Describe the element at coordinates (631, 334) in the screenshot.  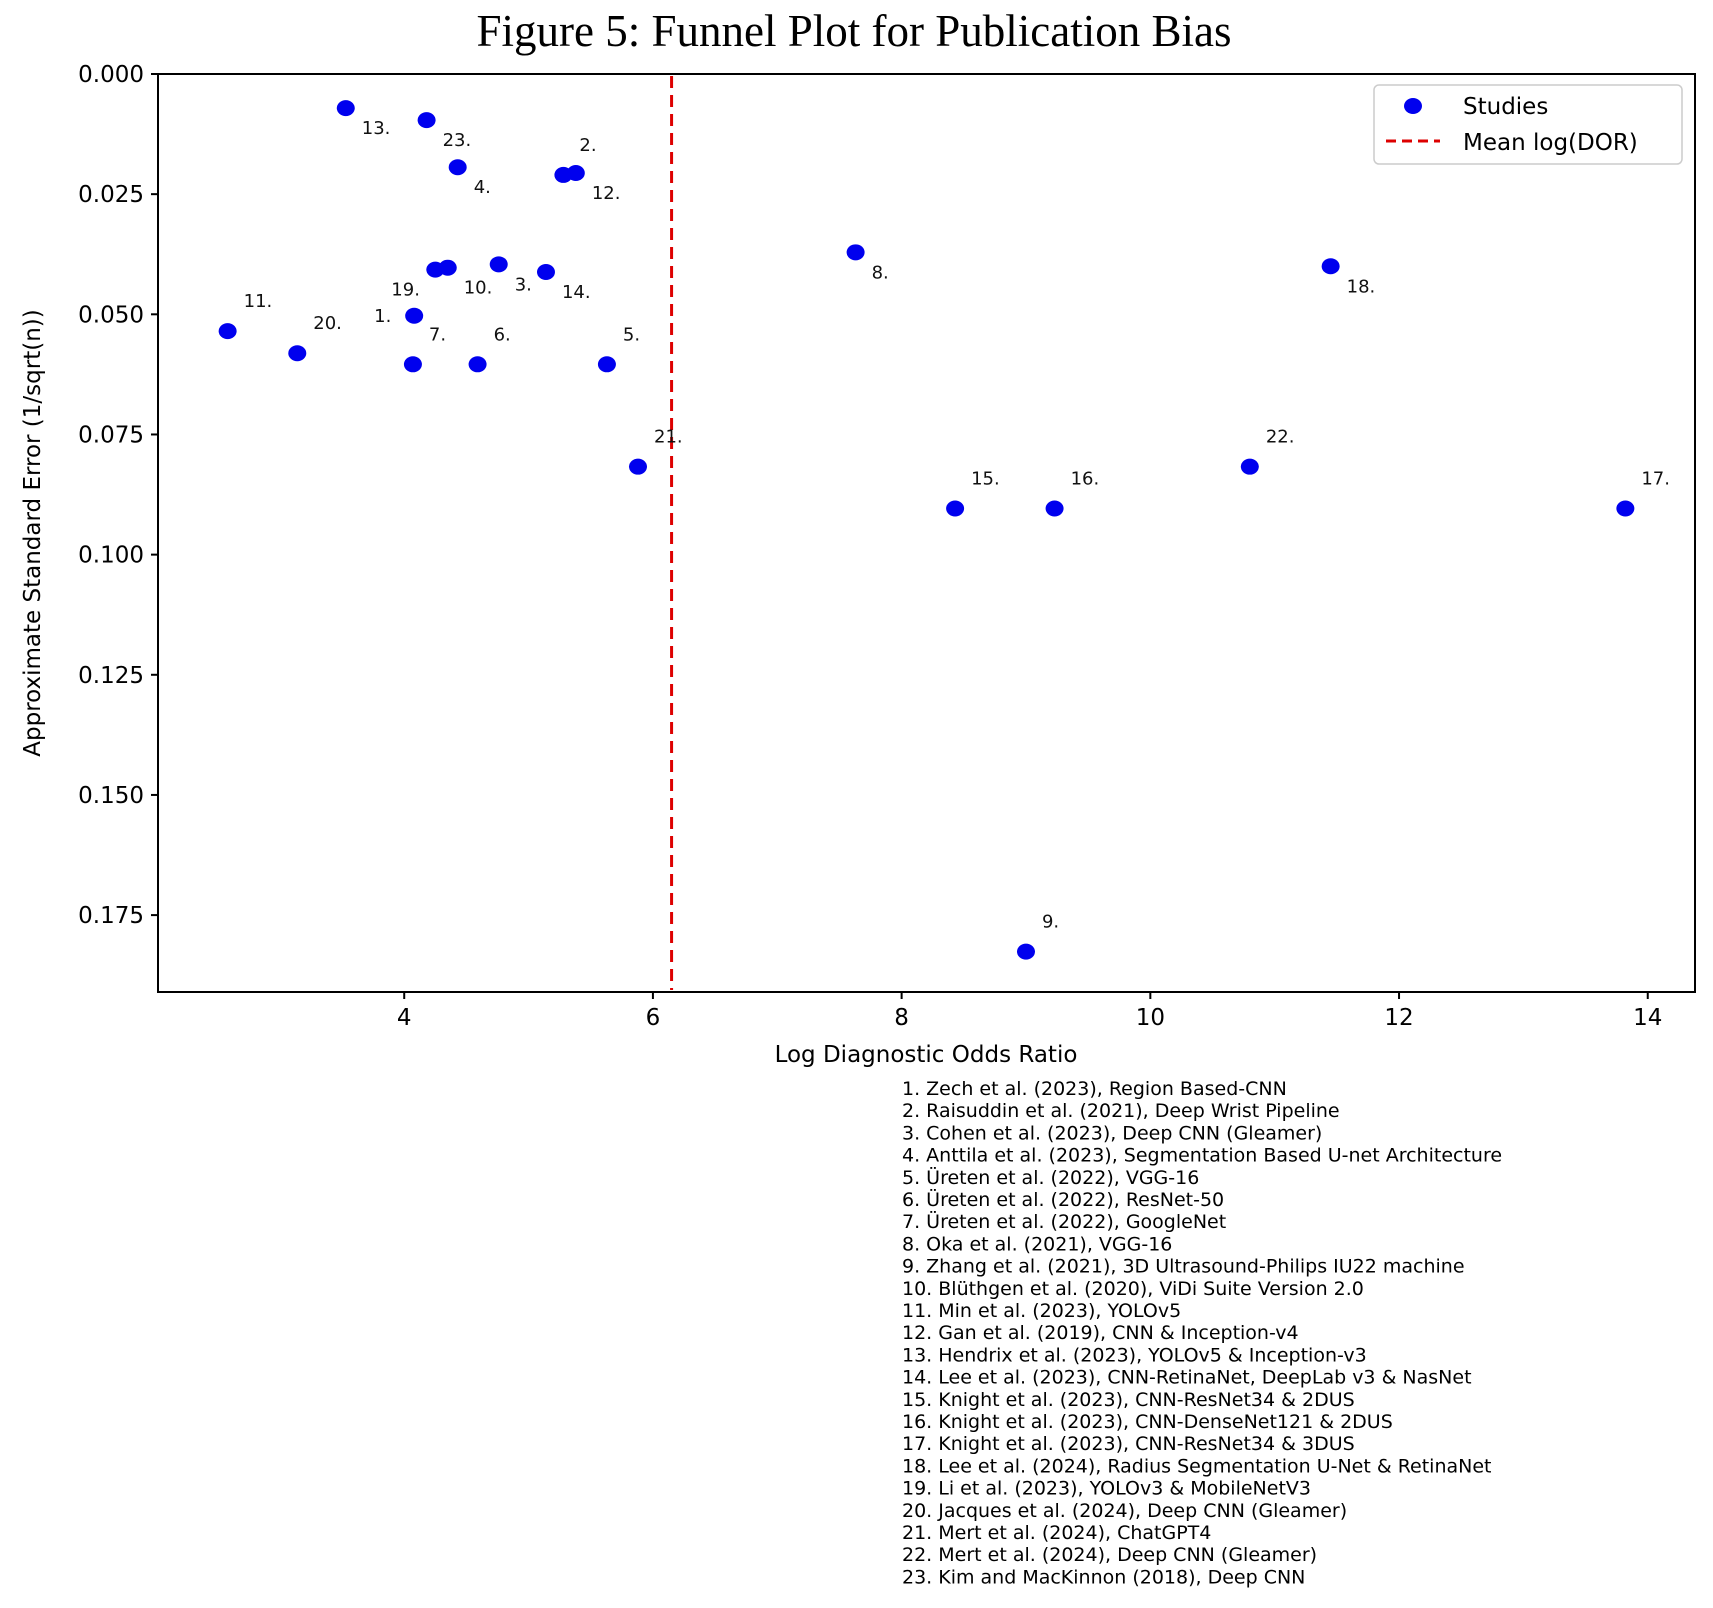
I see `study-point-label: 5.` at that location.